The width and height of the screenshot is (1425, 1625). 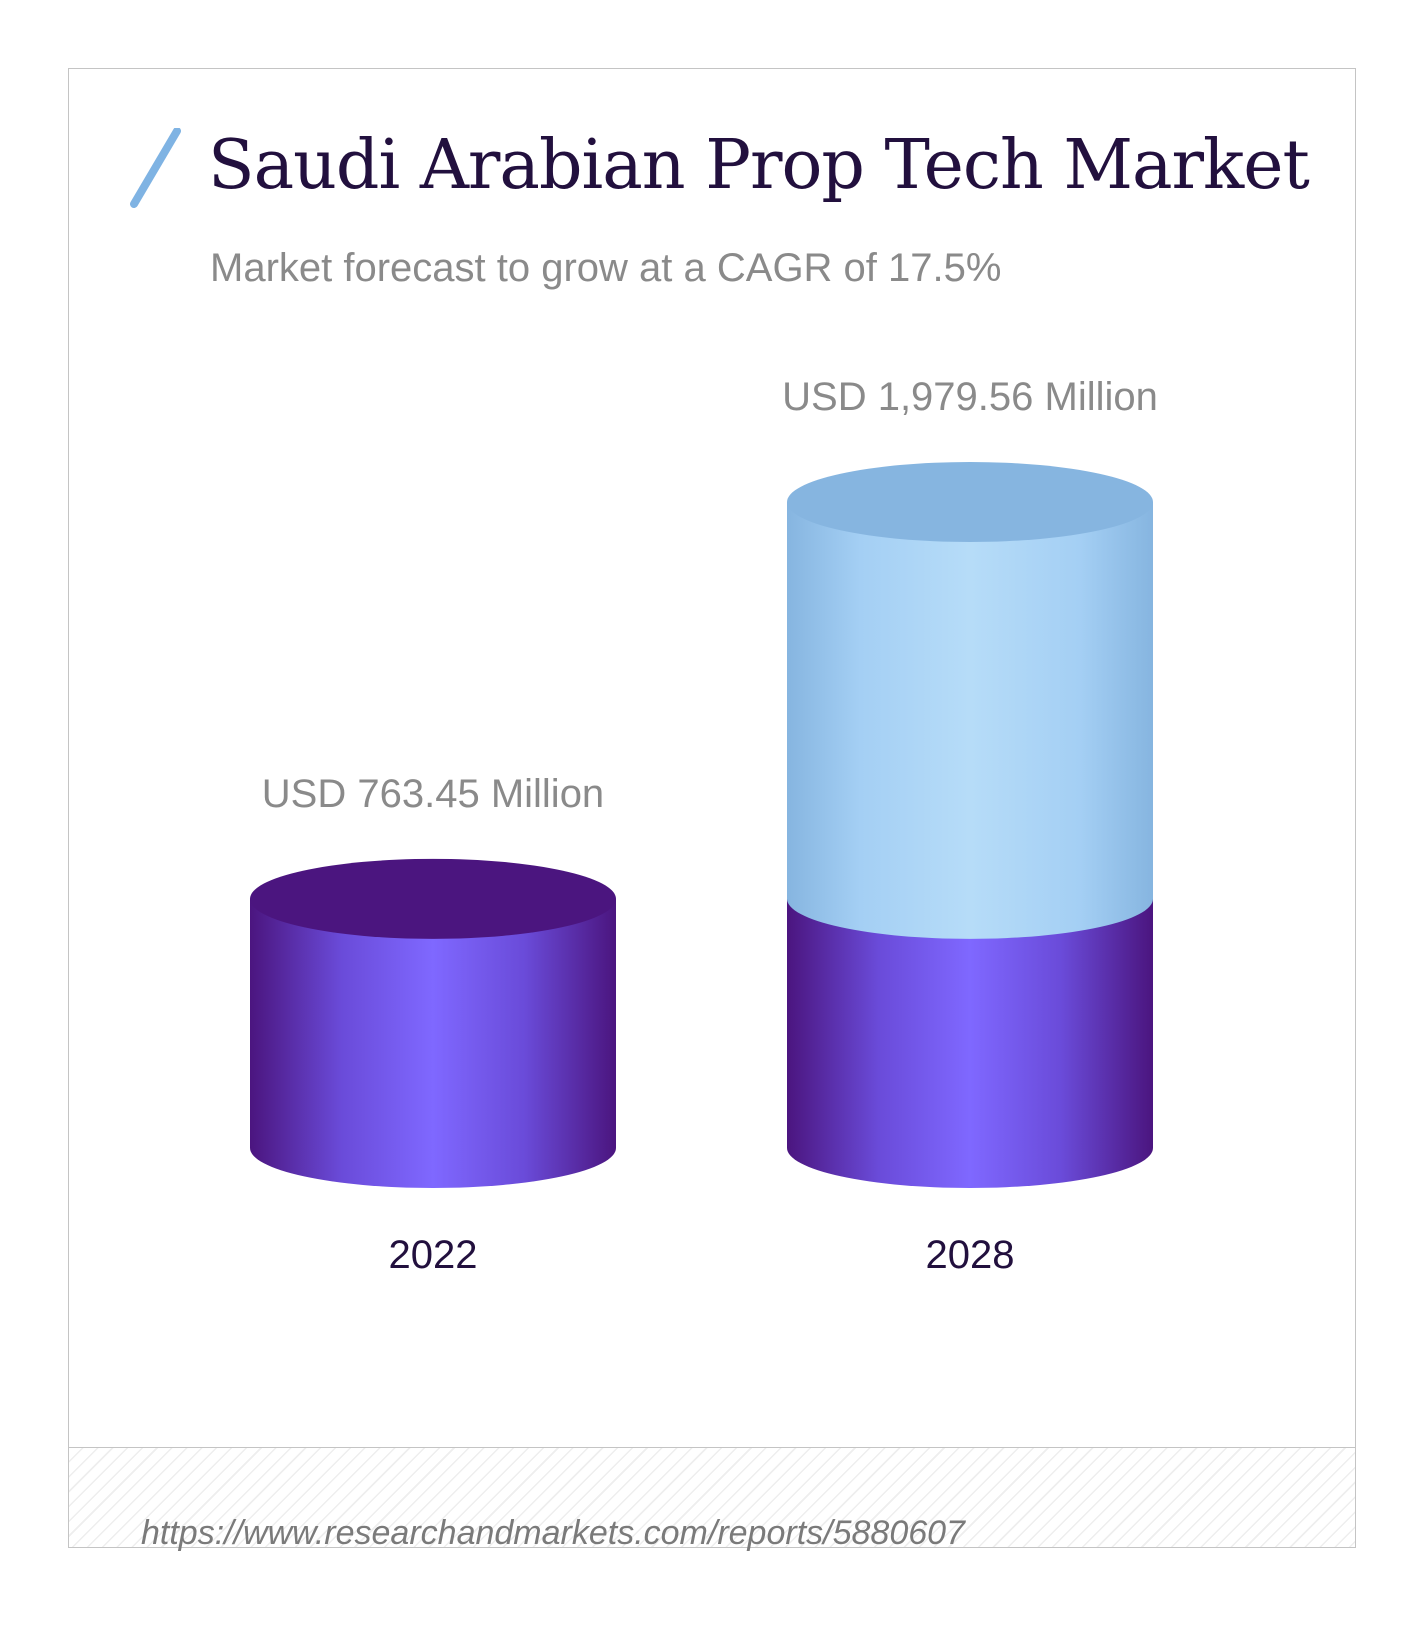 What do you see at coordinates (759, 165) in the screenshot?
I see `chart-title: Saudi Arabian Prop Tech Market` at bounding box center [759, 165].